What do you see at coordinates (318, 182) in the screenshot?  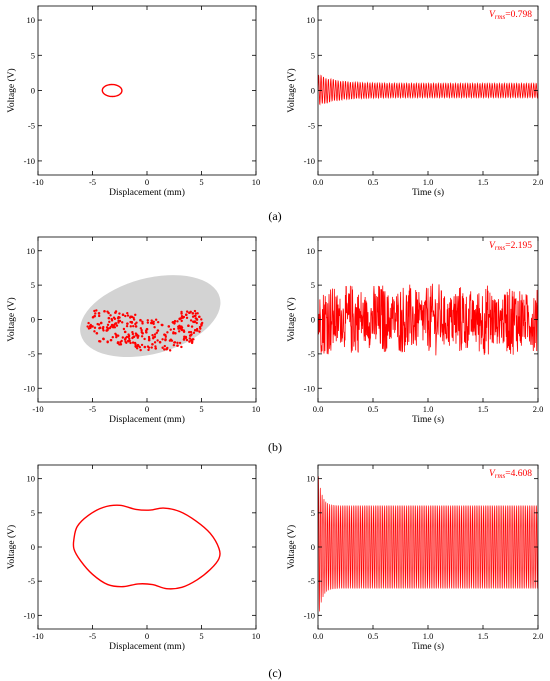 I see `x-tick-label: 0.0` at bounding box center [318, 182].